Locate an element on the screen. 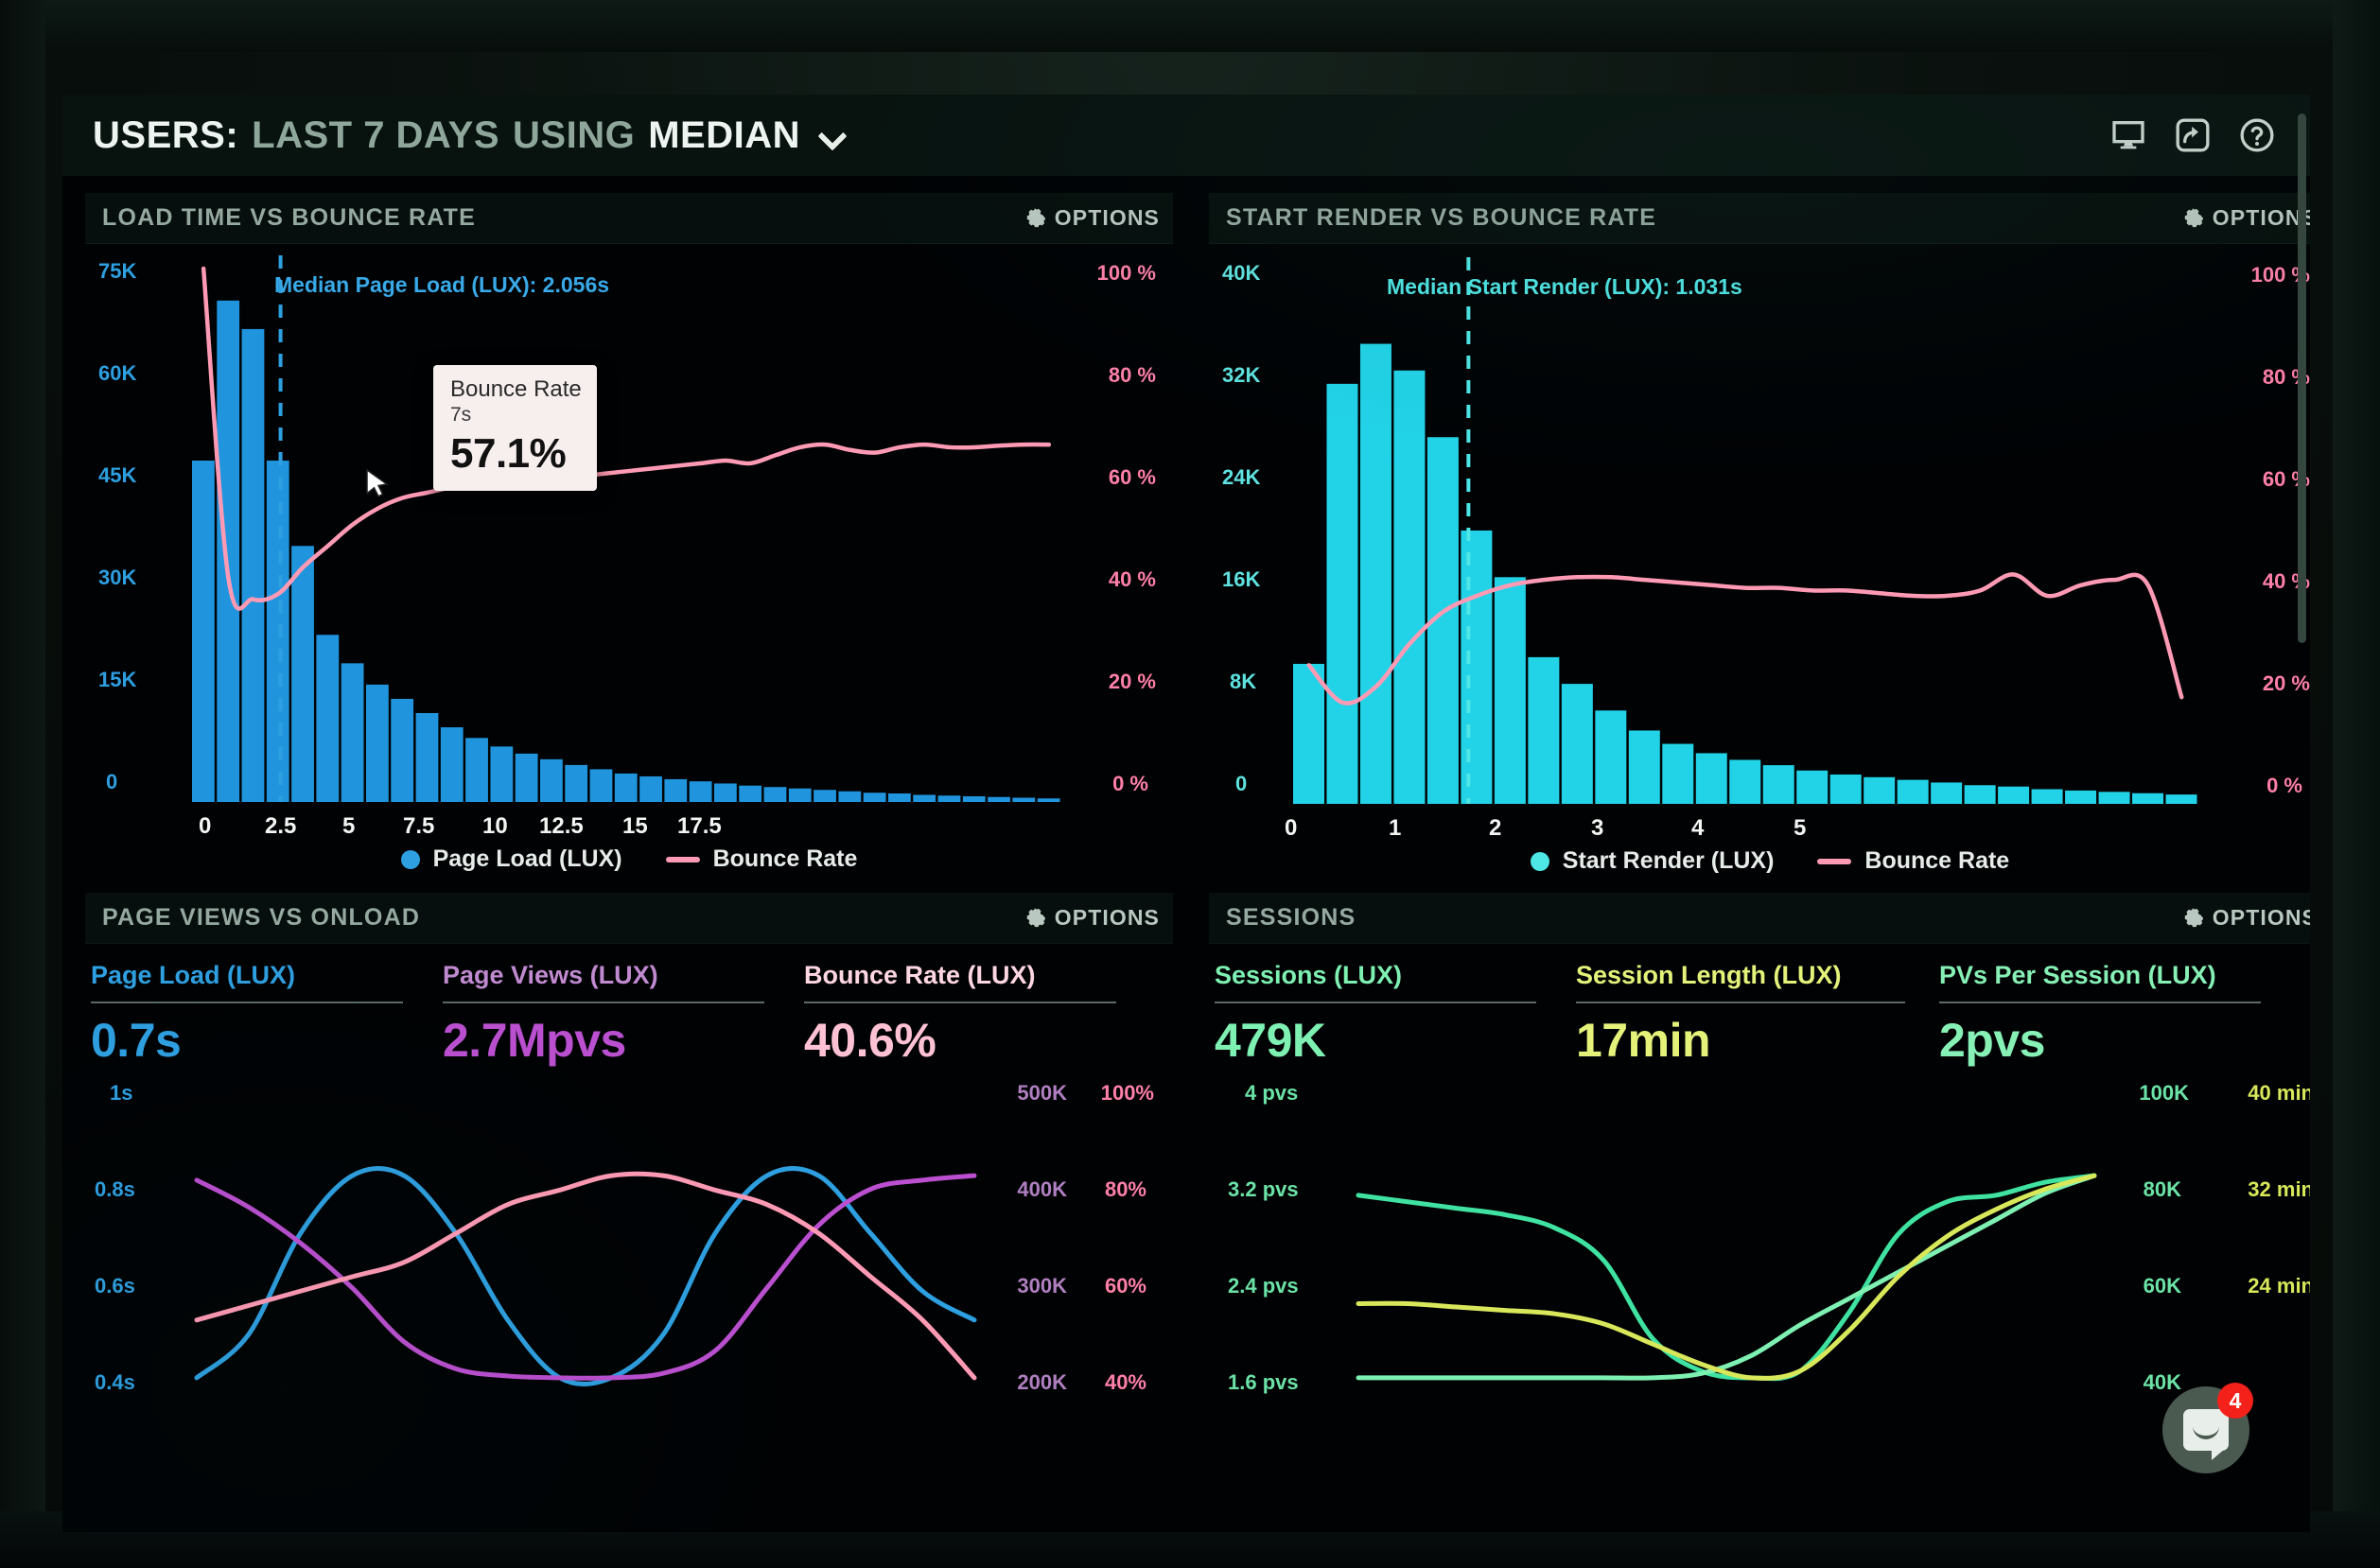  y-tick-left: 75K is located at coordinates (118, 271).